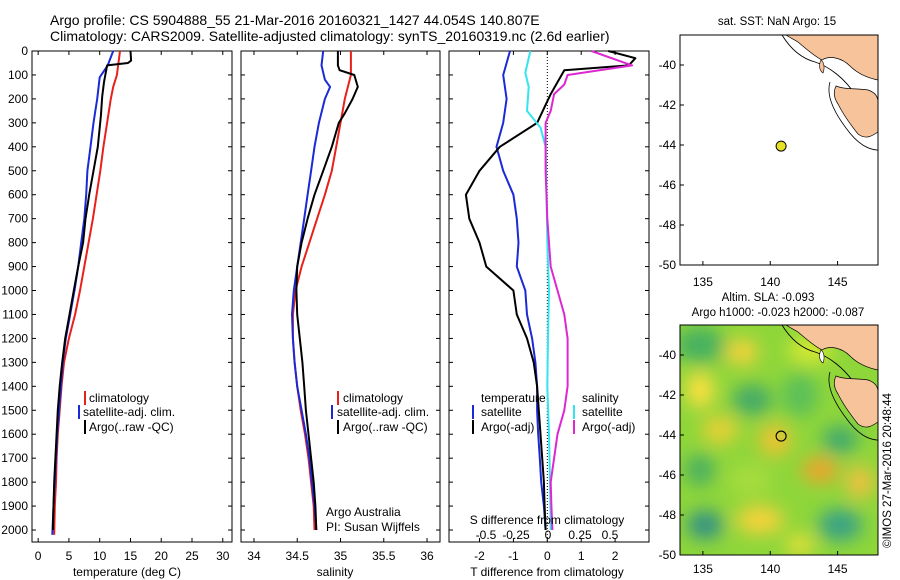 The height and width of the screenshot is (580, 900). Describe the element at coordinates (14, 530) in the screenshot. I see `depth-tick-label: 2000` at that location.